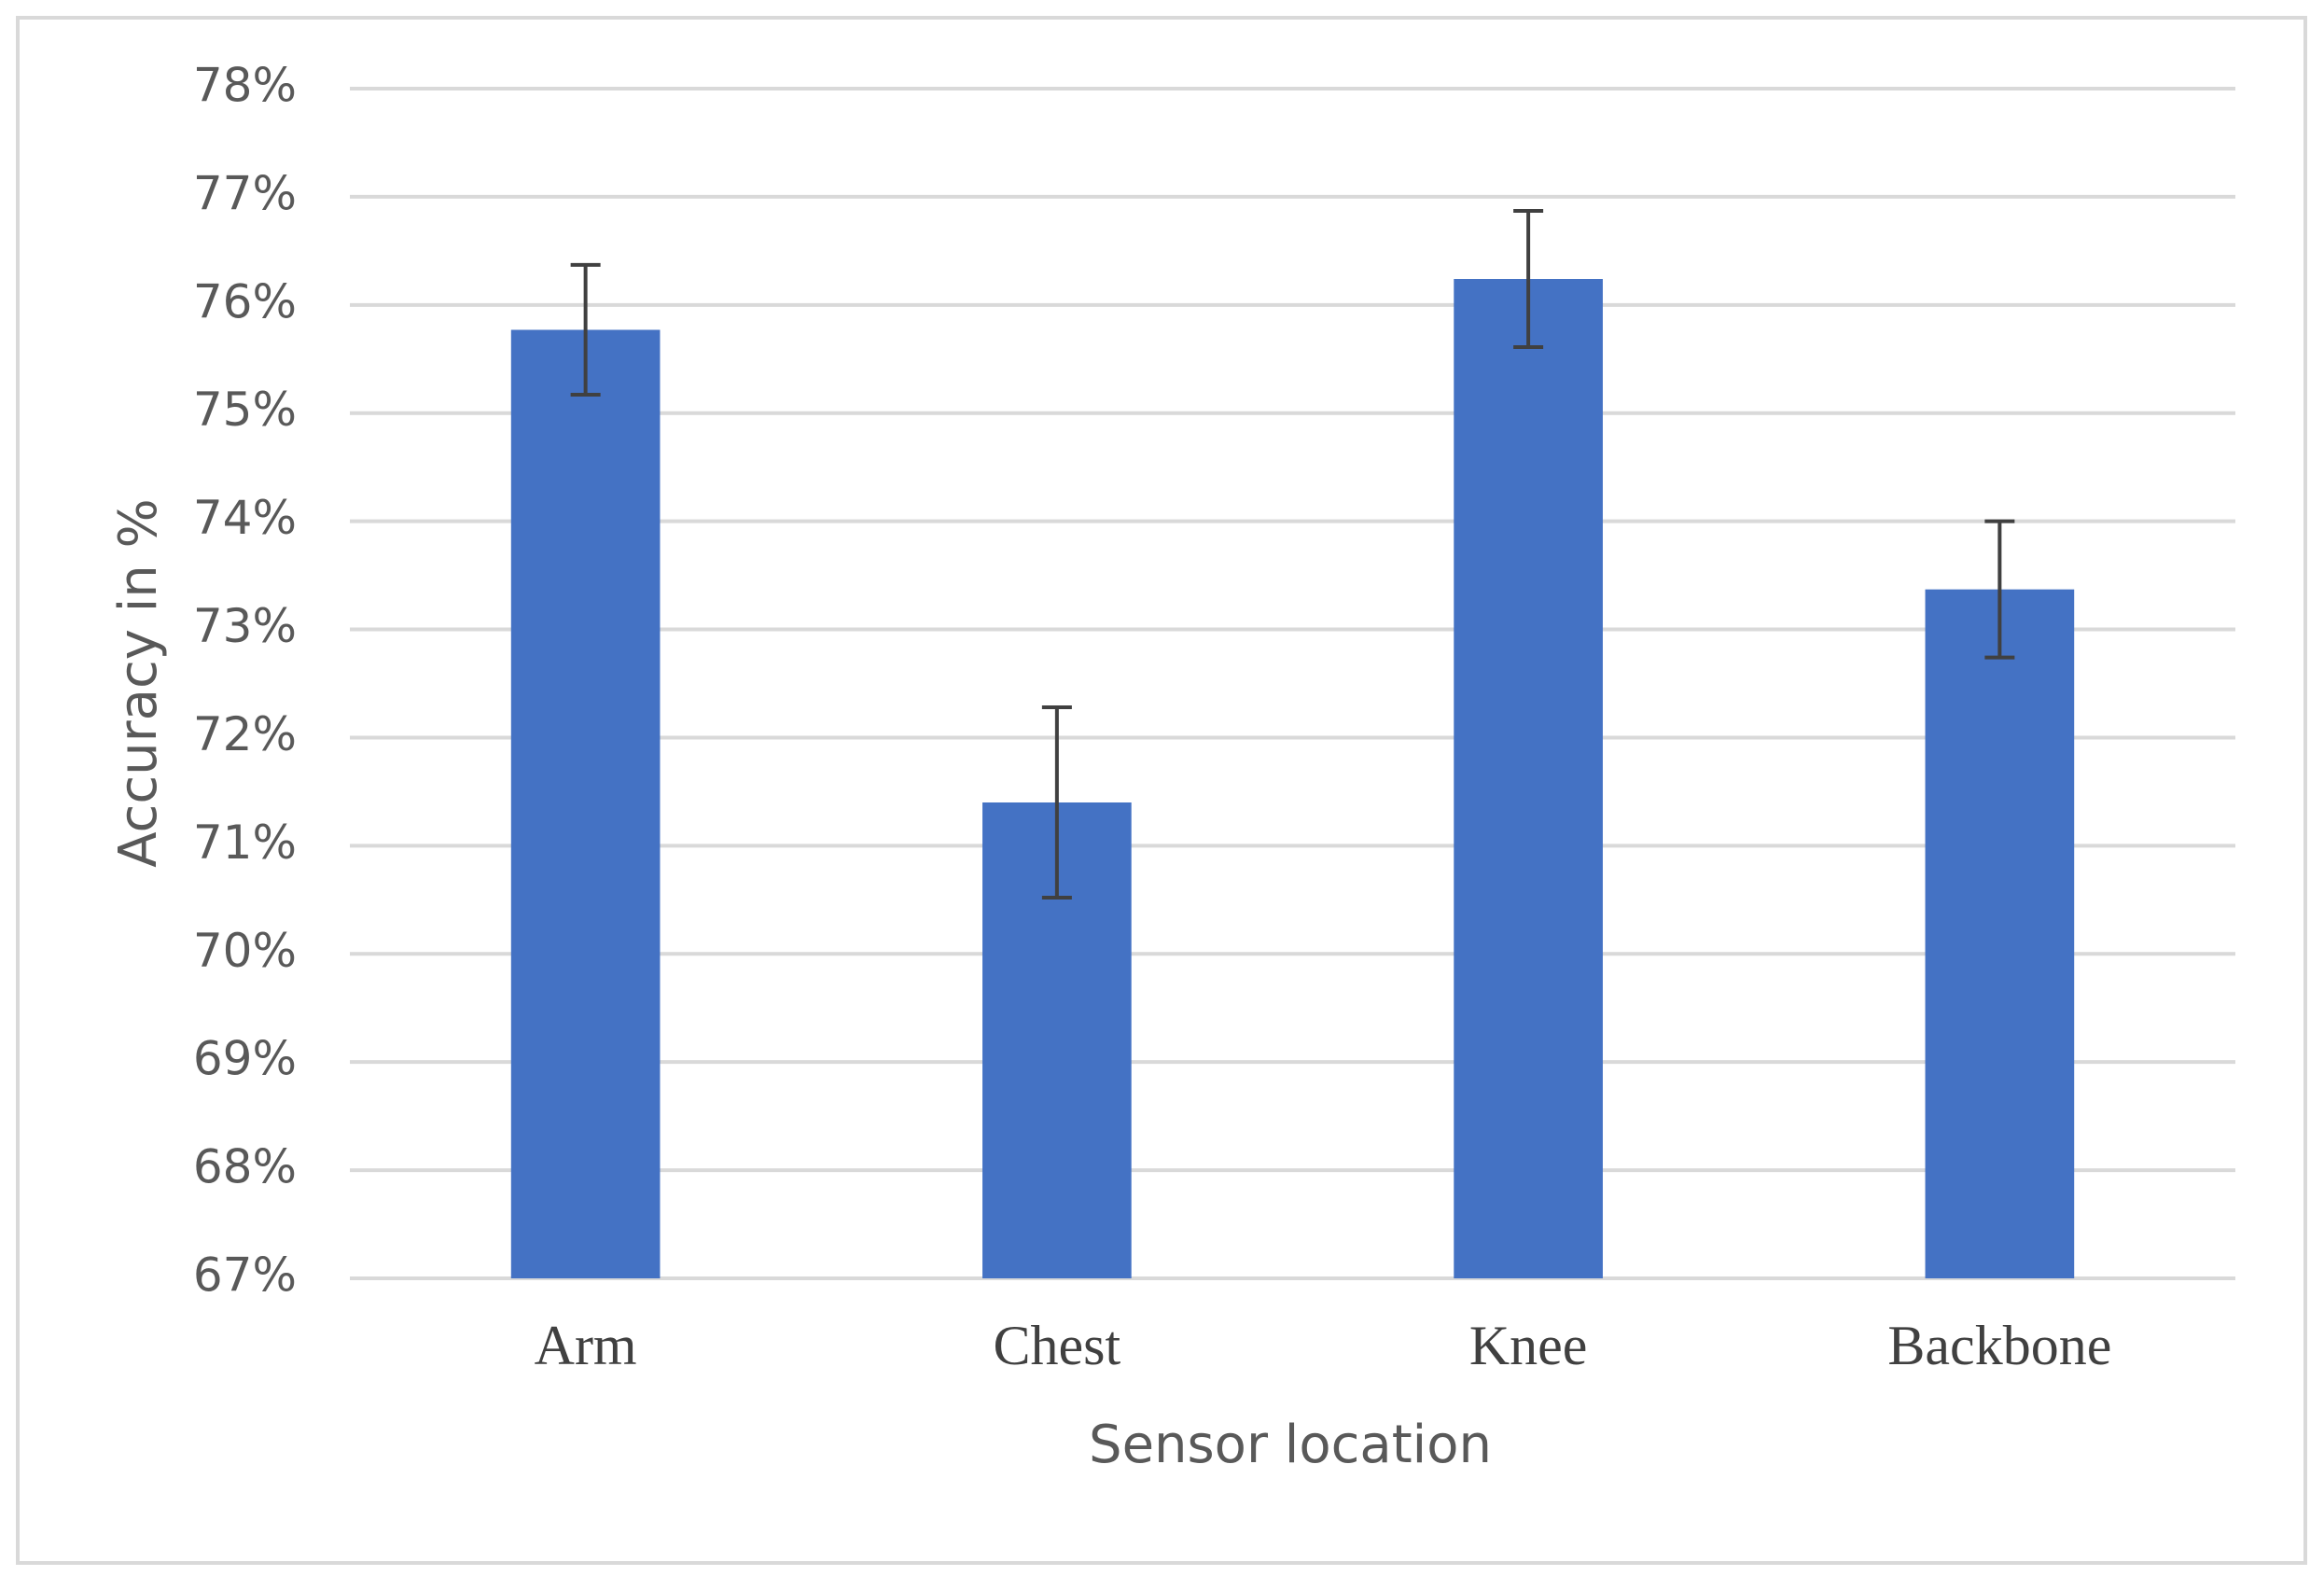 The height and width of the screenshot is (1576, 2324). I want to click on y-tick-label: 68%, so click(245, 1167).